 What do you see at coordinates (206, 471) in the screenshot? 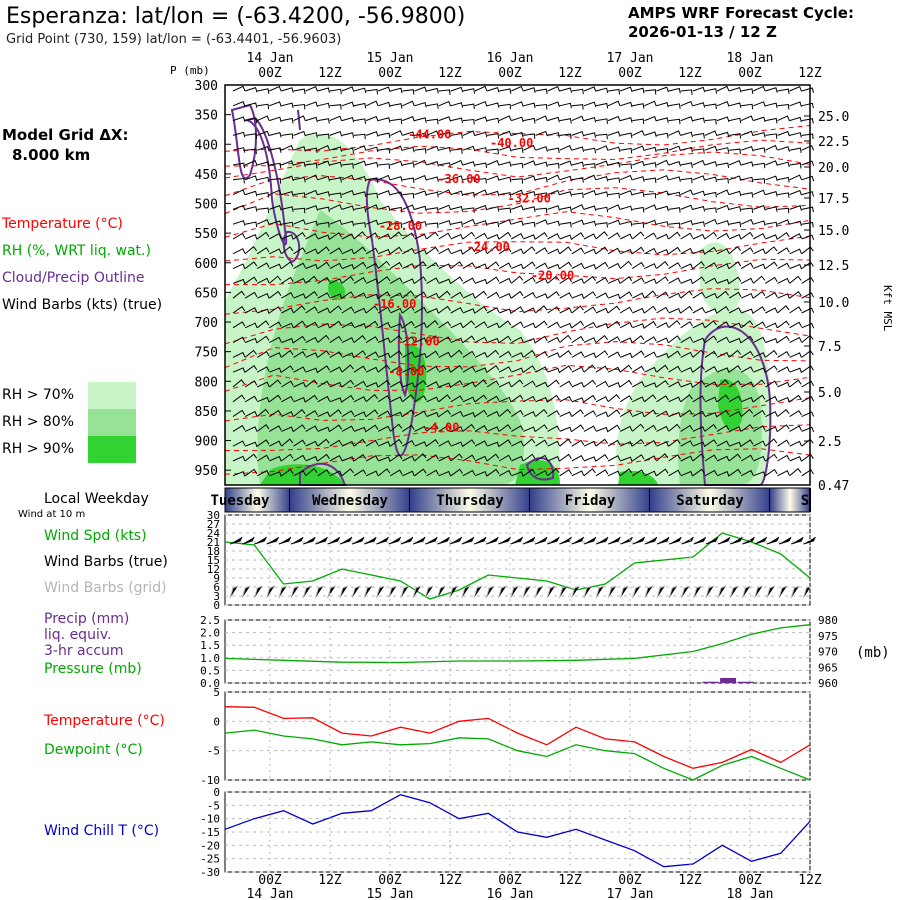
I see `pressure-tick-label-13: 950` at bounding box center [206, 471].